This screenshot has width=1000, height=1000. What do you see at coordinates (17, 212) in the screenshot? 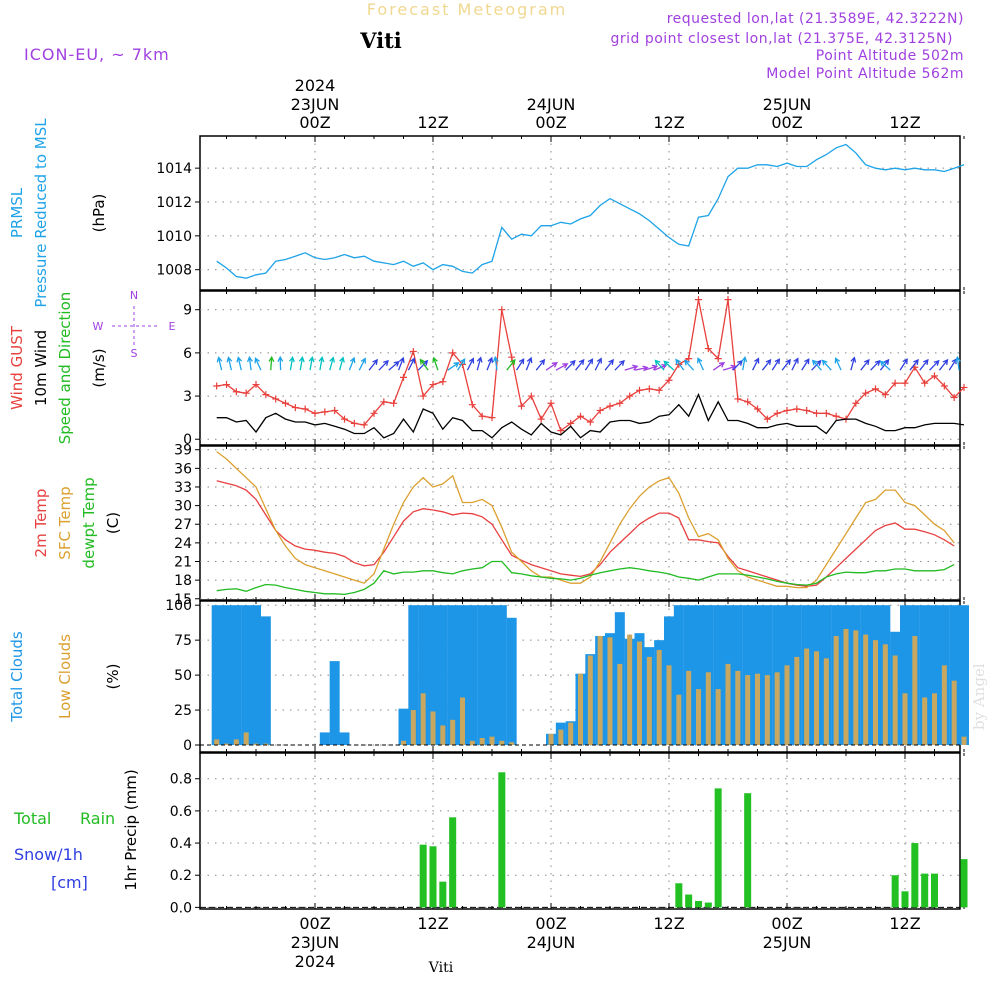
I see `panel-label: PRMSL` at bounding box center [17, 212].